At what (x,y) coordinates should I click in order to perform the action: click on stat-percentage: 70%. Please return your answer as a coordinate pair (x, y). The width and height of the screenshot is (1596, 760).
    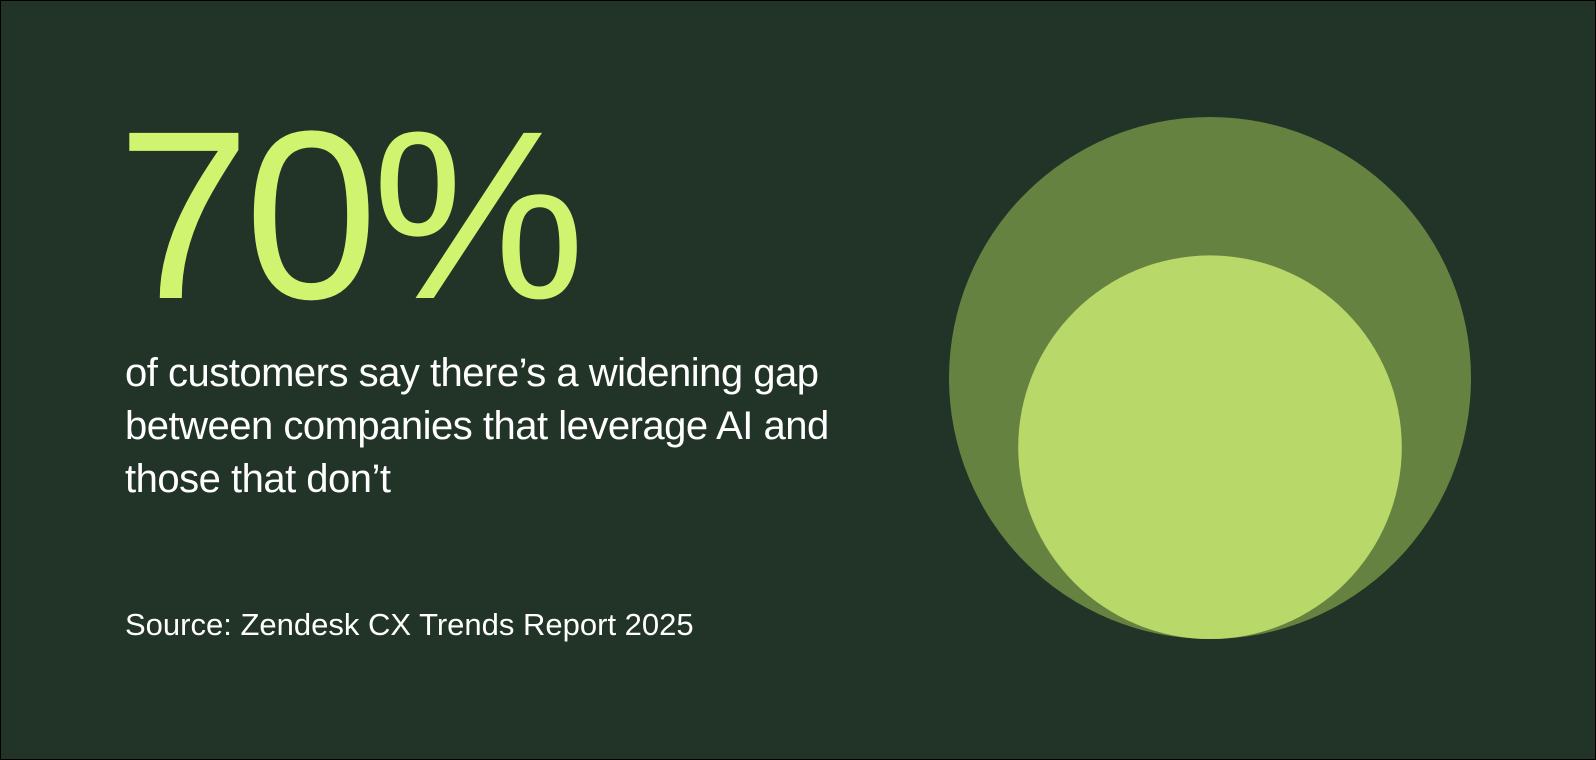
    Looking at the image, I should click on (351, 215).